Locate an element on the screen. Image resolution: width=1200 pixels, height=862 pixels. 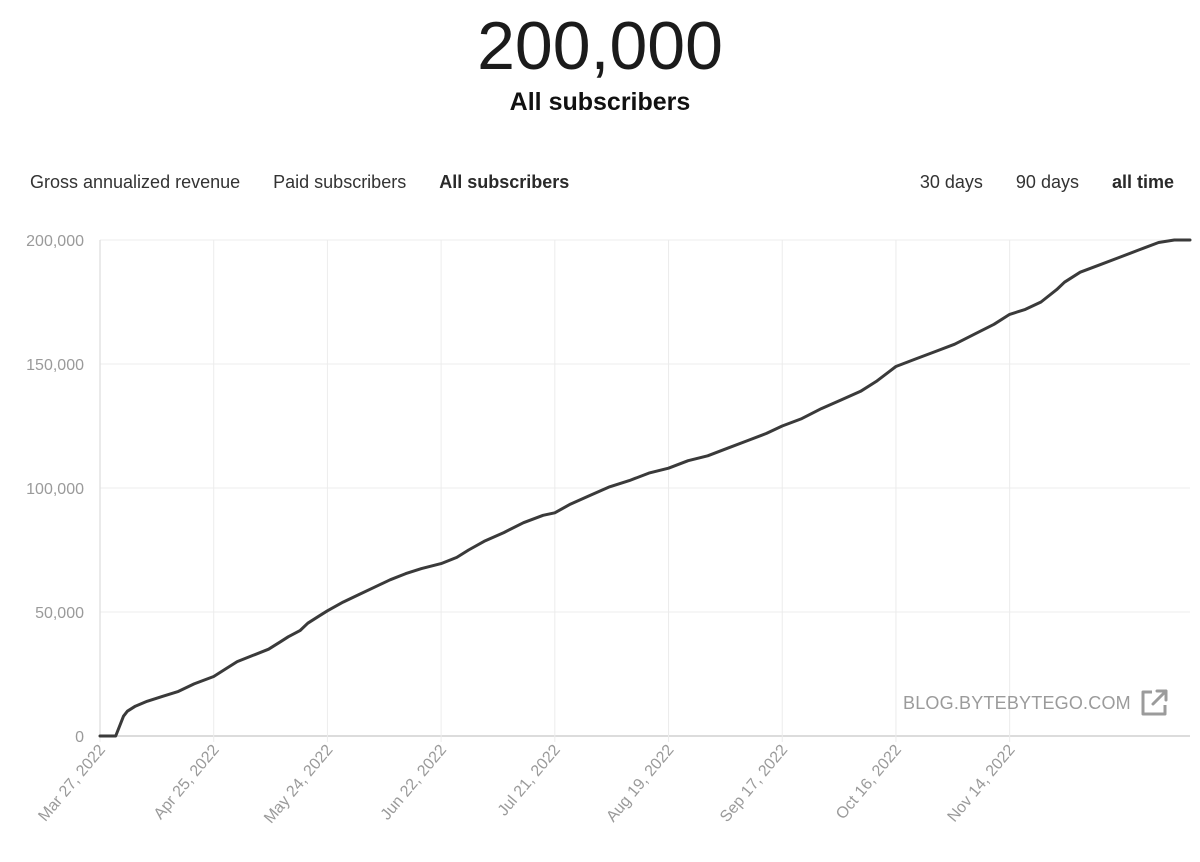
tab-gross-annualized-revenue: Gross annualized revenue is located at coordinates (135, 182).